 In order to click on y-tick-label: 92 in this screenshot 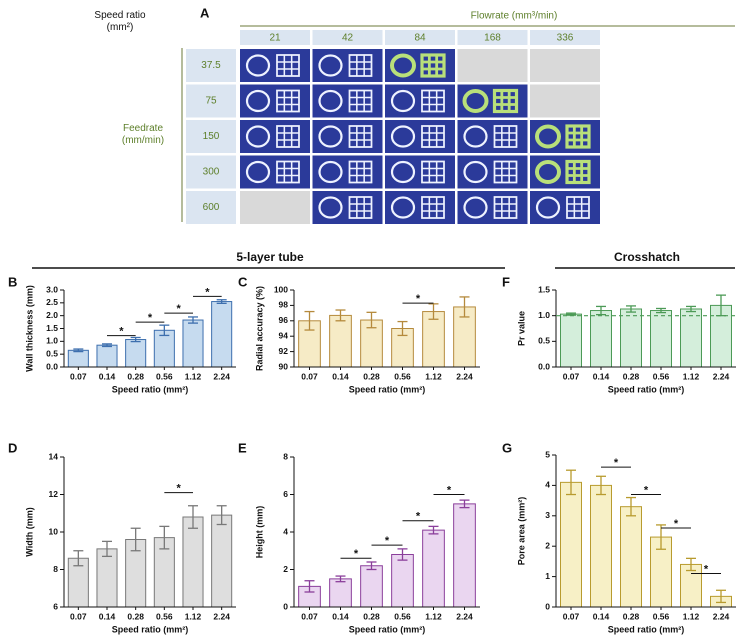, I will do `click(284, 351)`.